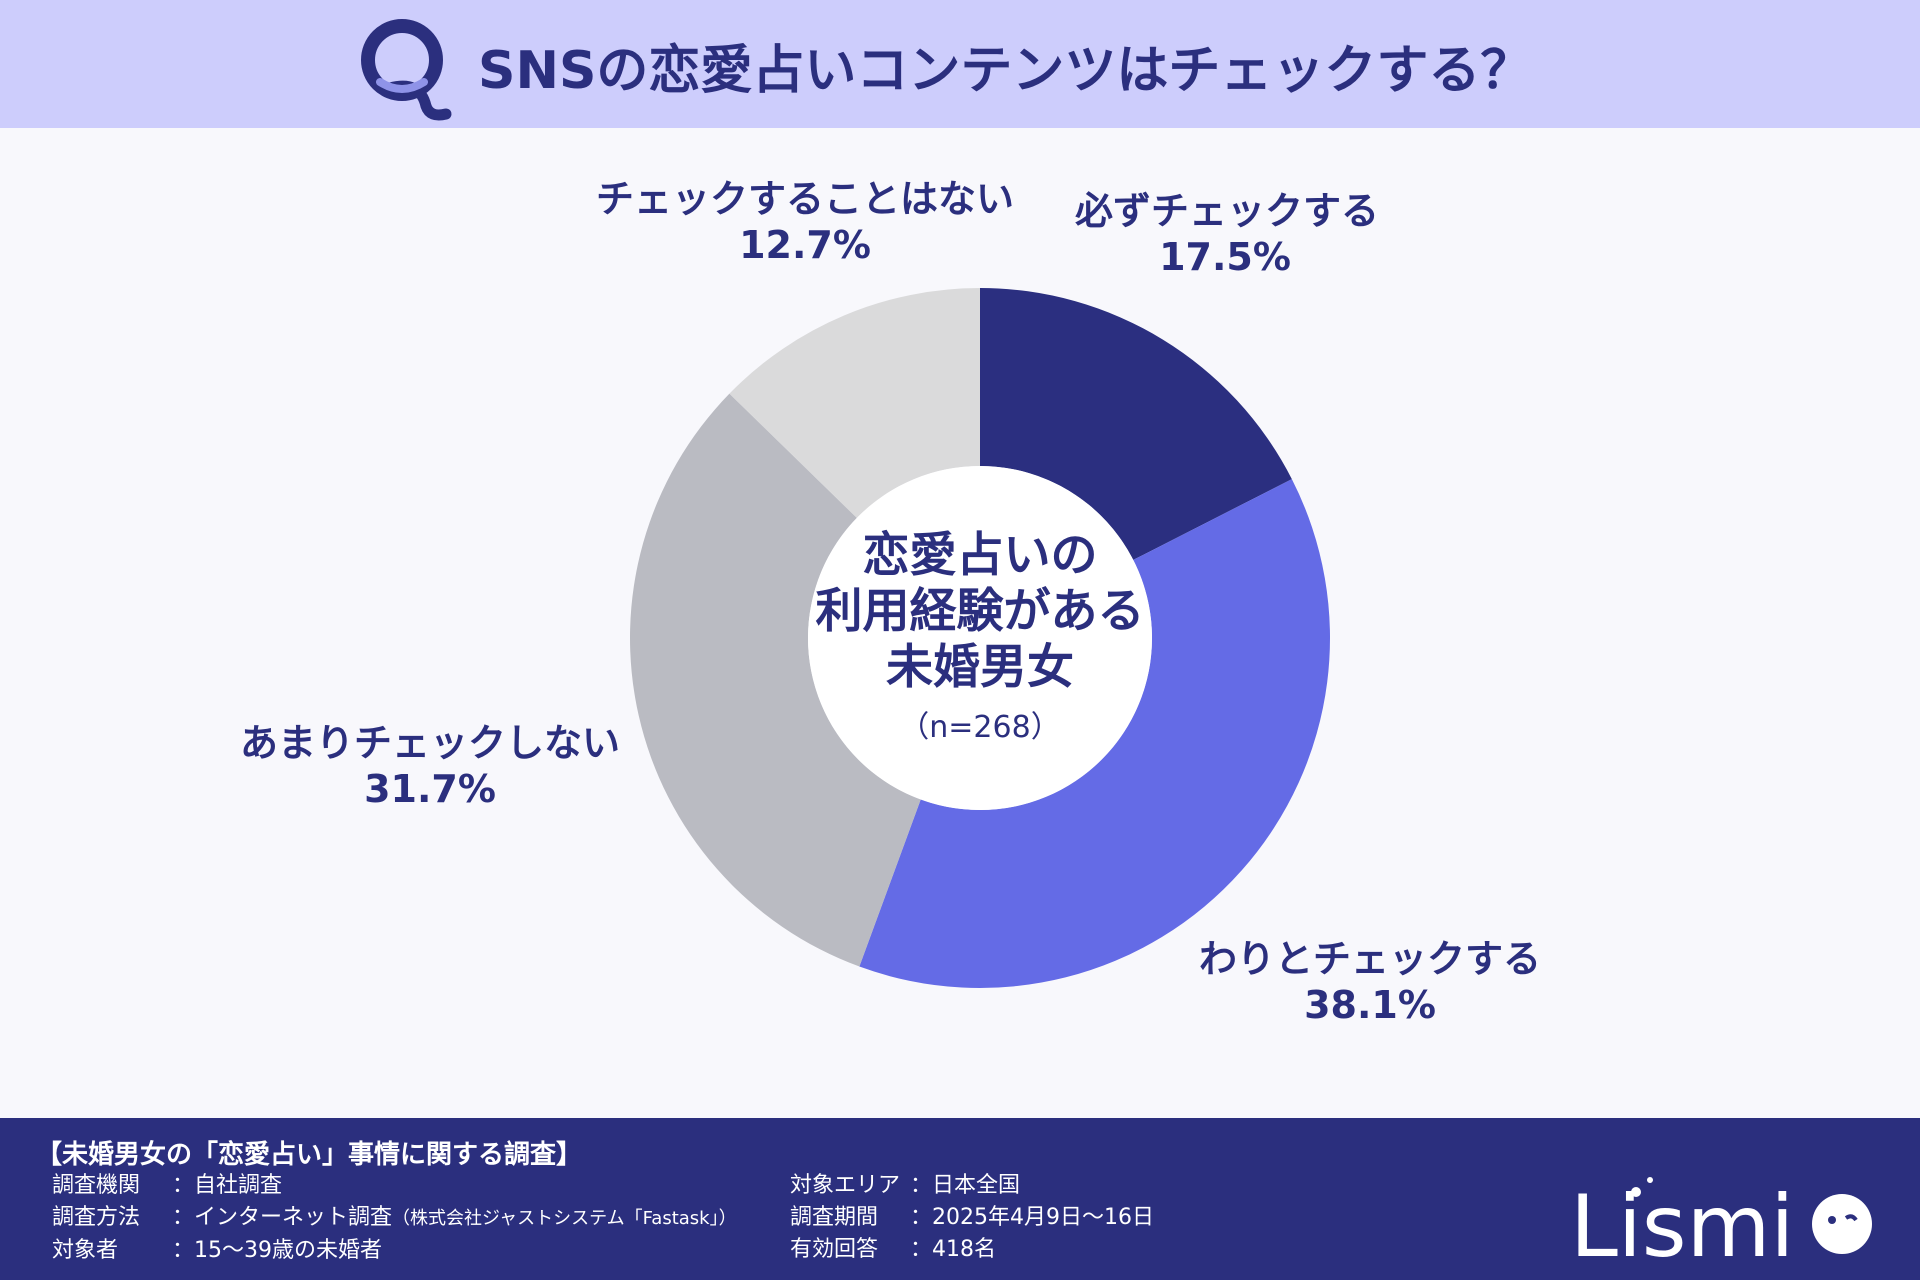  I want to click on slice-fairly-often, so click(1094, 733).